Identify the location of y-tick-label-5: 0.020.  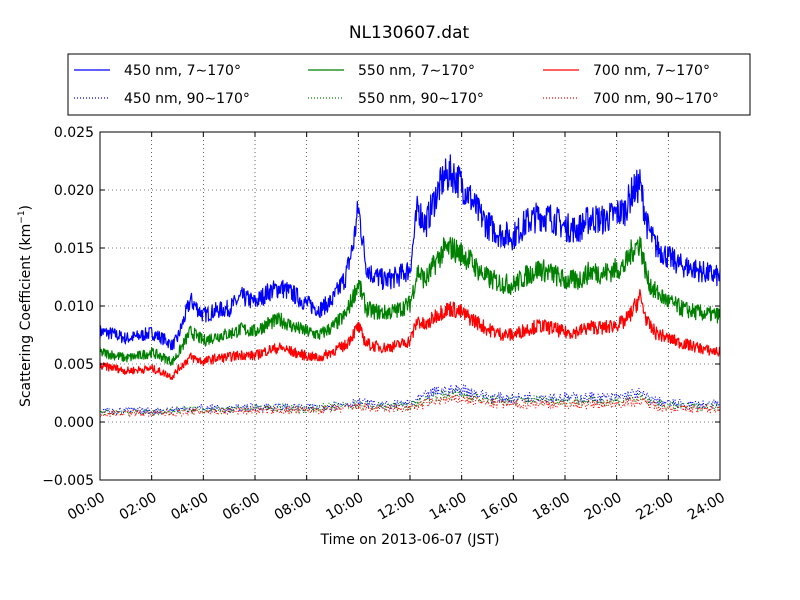
(74, 191).